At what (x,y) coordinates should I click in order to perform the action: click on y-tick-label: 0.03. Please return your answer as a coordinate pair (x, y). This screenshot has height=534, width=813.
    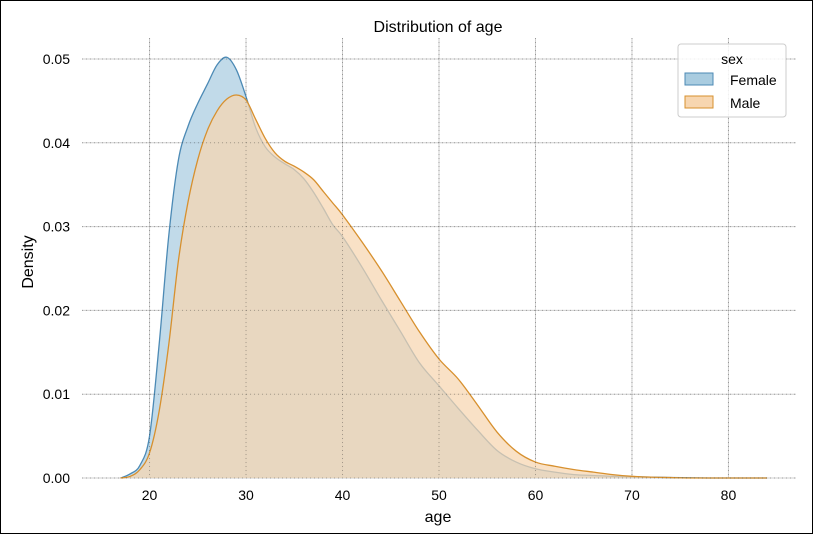
    Looking at the image, I should click on (56, 227).